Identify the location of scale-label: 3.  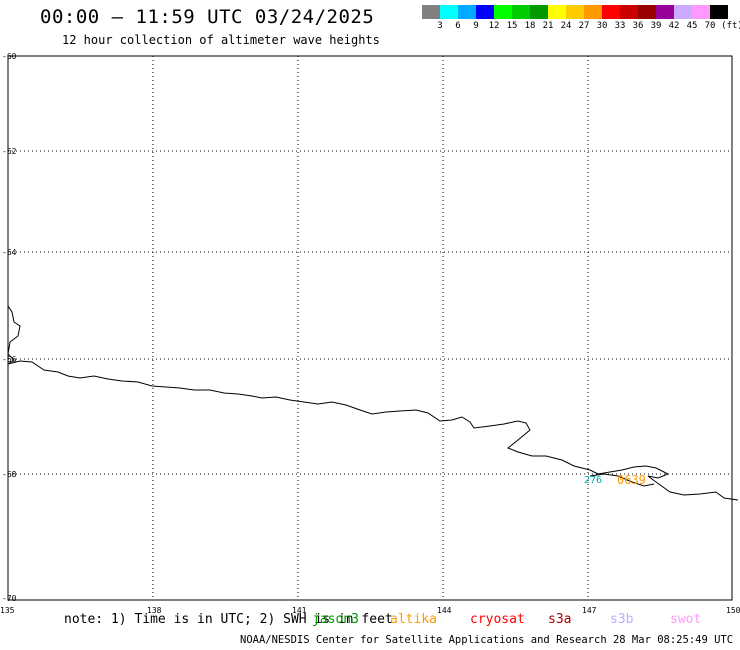
(440, 26).